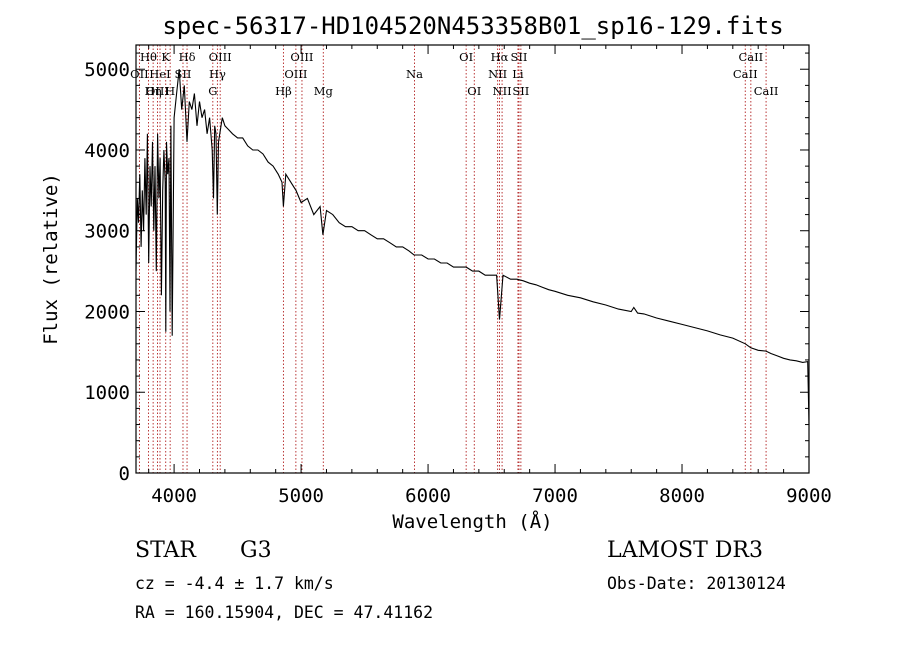  What do you see at coordinates (500, 57) in the screenshot?
I see `spectral-line-label: Hα` at bounding box center [500, 57].